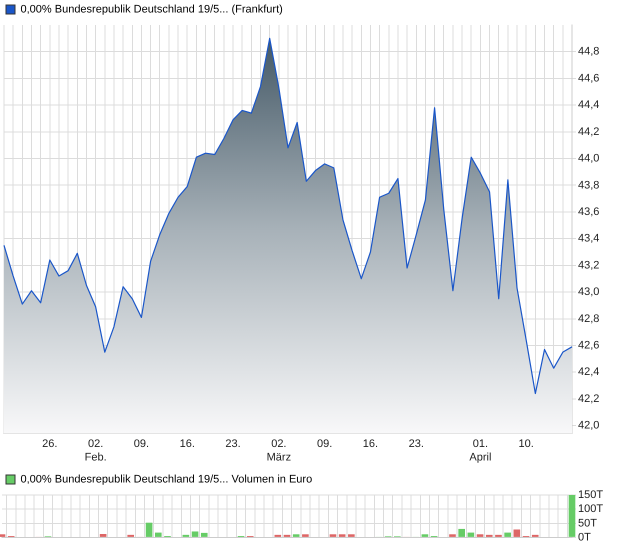 The width and height of the screenshot is (620, 546). I want to click on y-tick-label: 43,2, so click(589, 265).